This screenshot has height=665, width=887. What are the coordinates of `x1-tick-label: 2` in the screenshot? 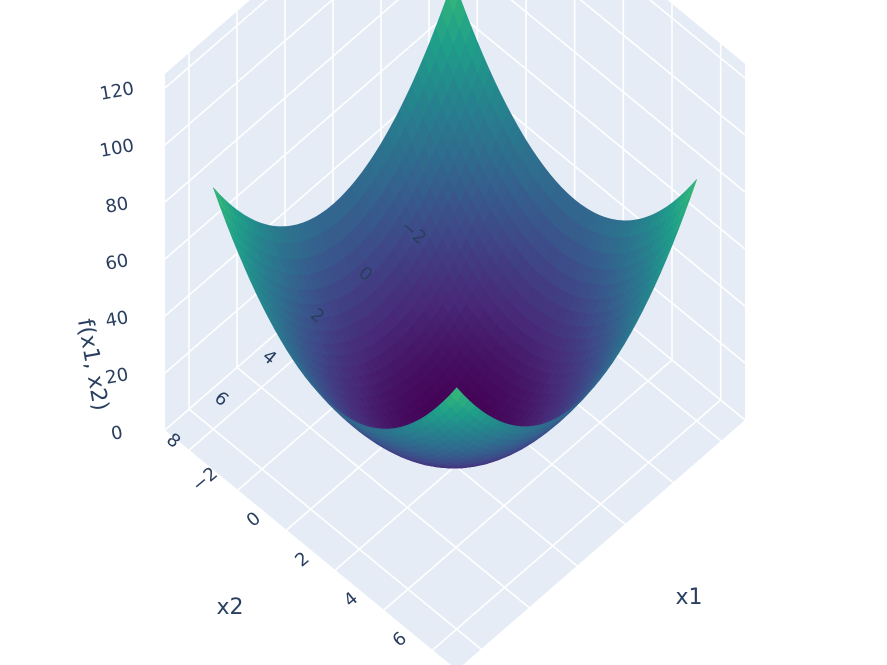 It's located at (302, 559).